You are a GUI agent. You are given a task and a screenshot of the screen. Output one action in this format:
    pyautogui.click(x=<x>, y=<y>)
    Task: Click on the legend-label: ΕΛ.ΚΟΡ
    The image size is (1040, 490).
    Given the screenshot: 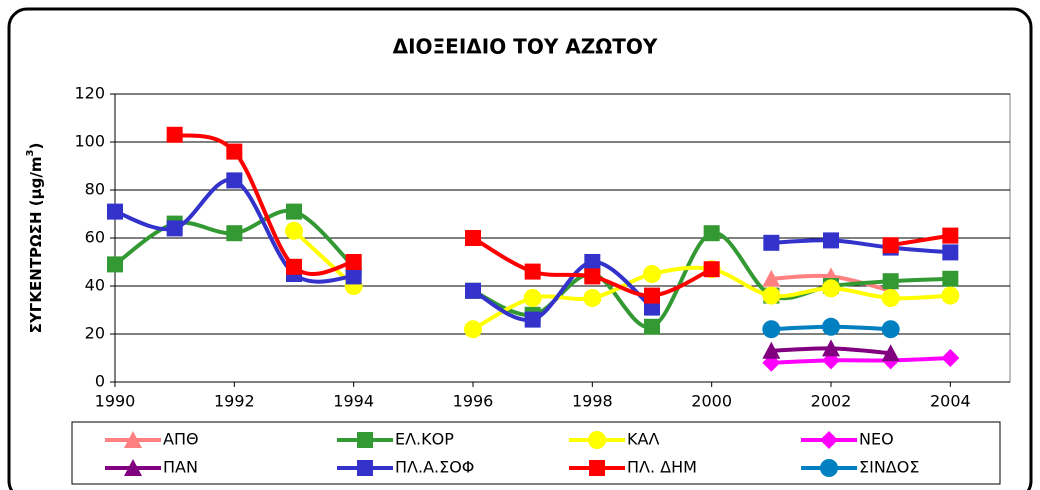 What is the action you would take?
    pyautogui.click(x=424, y=439)
    